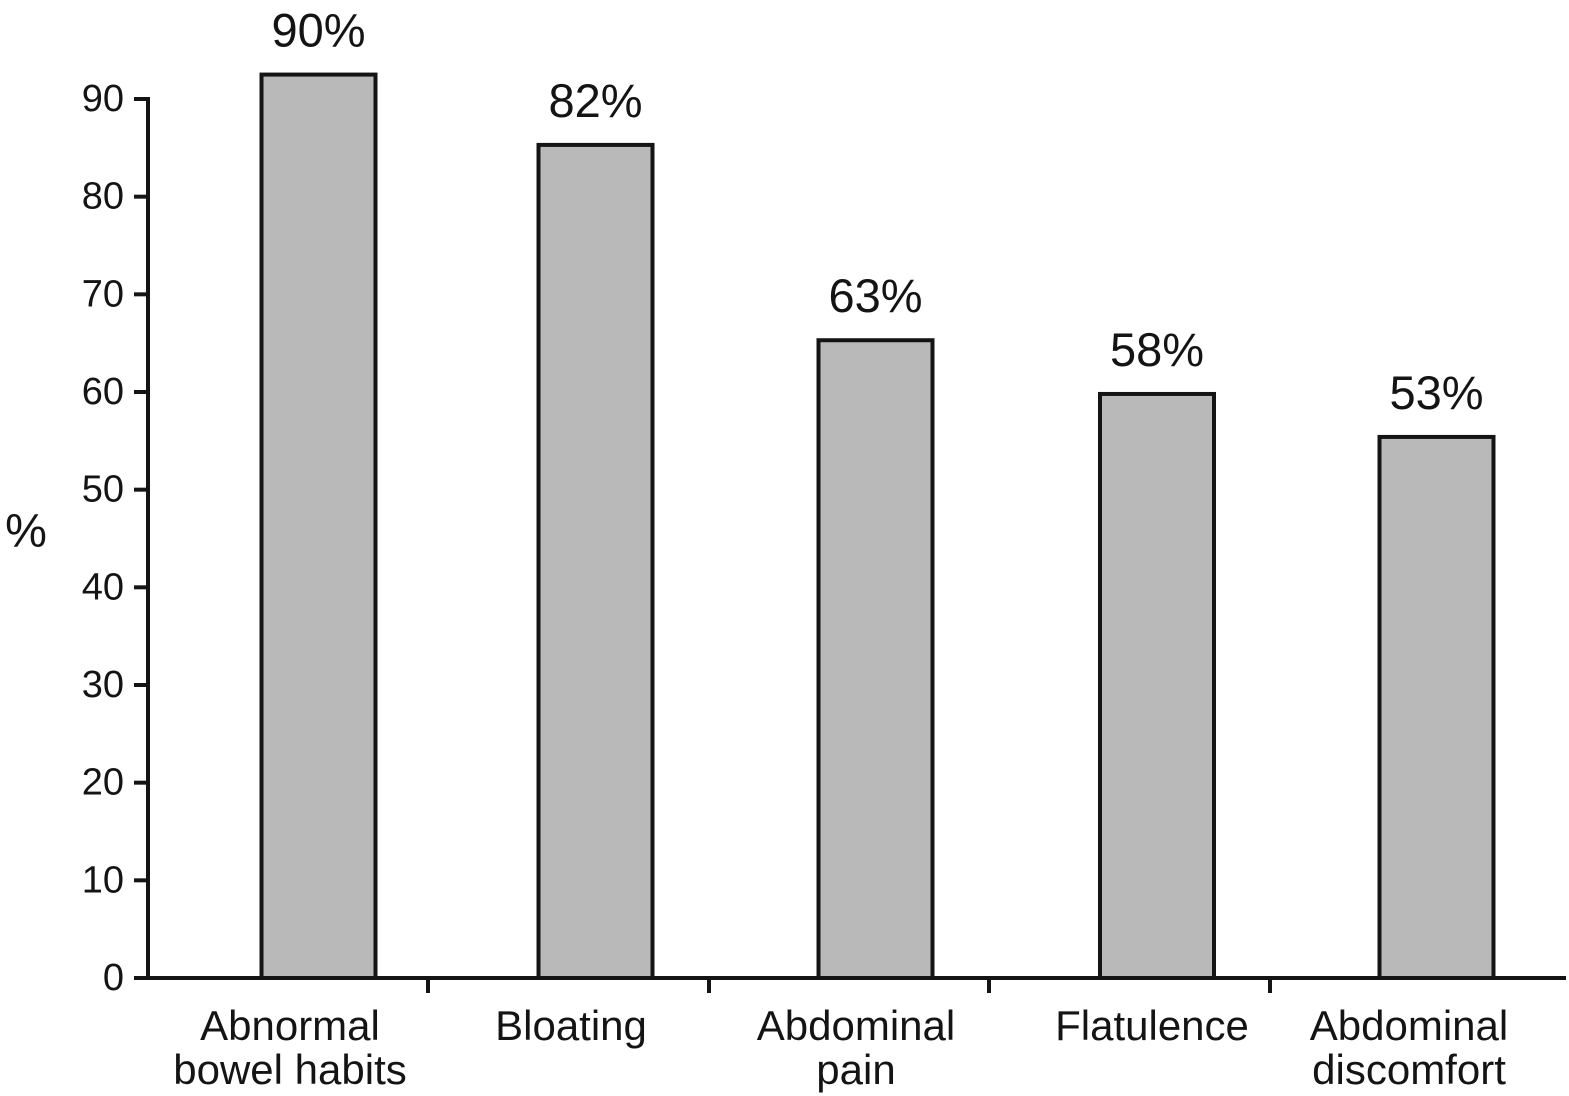 The width and height of the screenshot is (1569, 1096). What do you see at coordinates (1157, 349) in the screenshot?
I see `bar-value-label-flatulence: 58%` at bounding box center [1157, 349].